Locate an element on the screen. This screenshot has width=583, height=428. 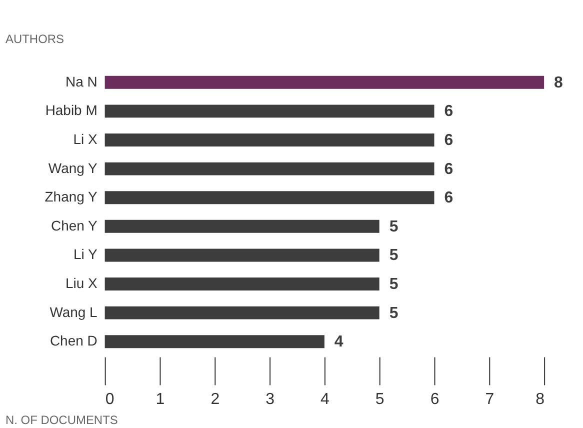
y-tick-label: Chen Y is located at coordinates (74, 225).